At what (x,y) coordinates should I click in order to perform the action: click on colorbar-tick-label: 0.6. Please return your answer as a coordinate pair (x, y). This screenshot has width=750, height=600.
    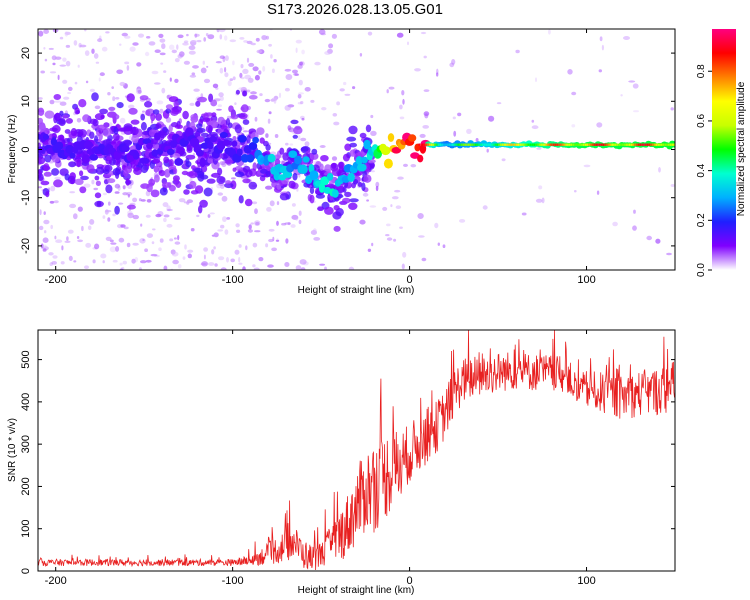
    Looking at the image, I should click on (701, 121).